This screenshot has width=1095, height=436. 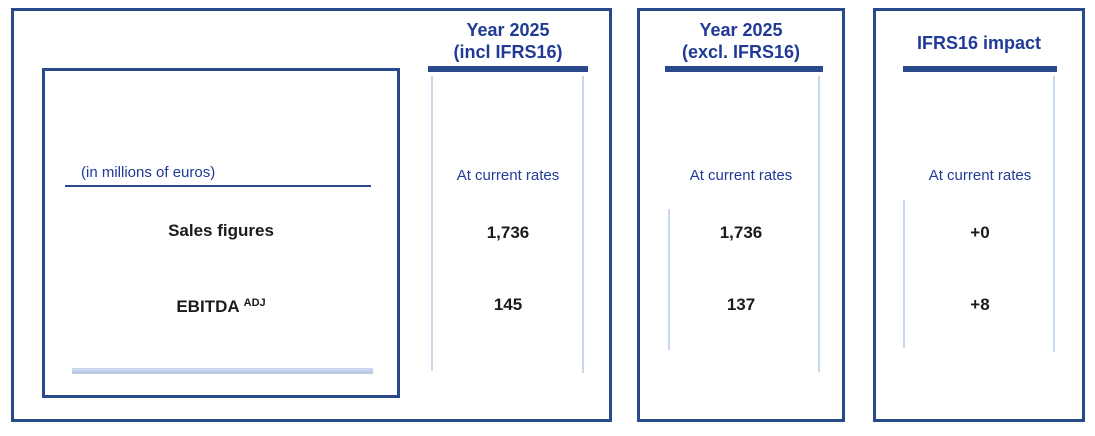 I want to click on header-line2: (excl. IFRS16), so click(x=741, y=52).